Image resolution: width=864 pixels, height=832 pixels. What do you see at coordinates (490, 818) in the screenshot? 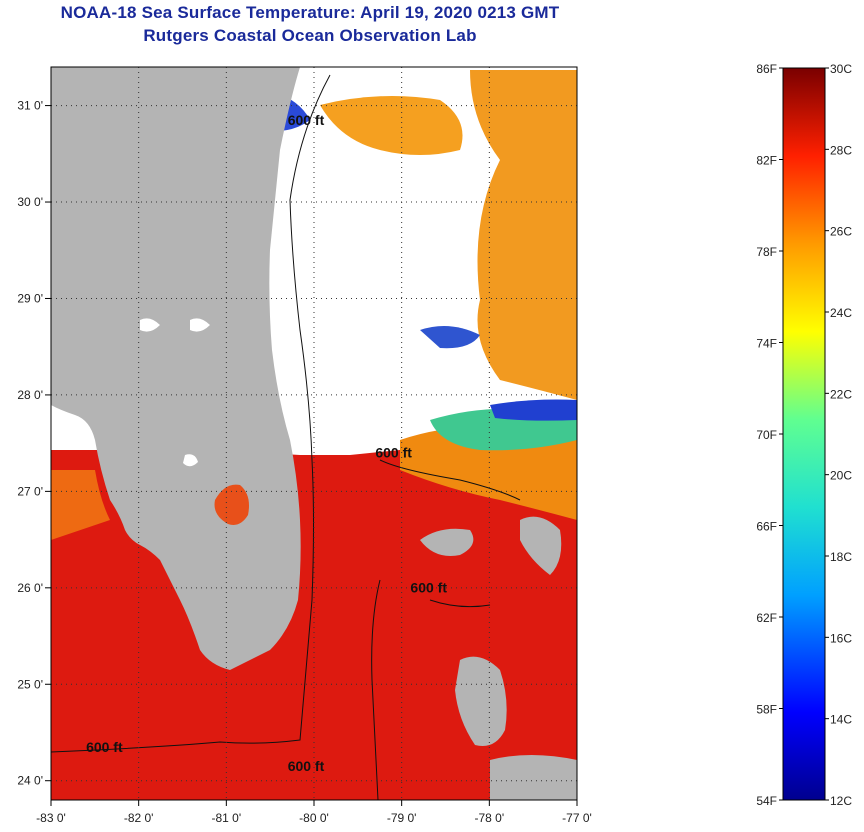
I see `x-tick-label: -78 0'` at bounding box center [490, 818].